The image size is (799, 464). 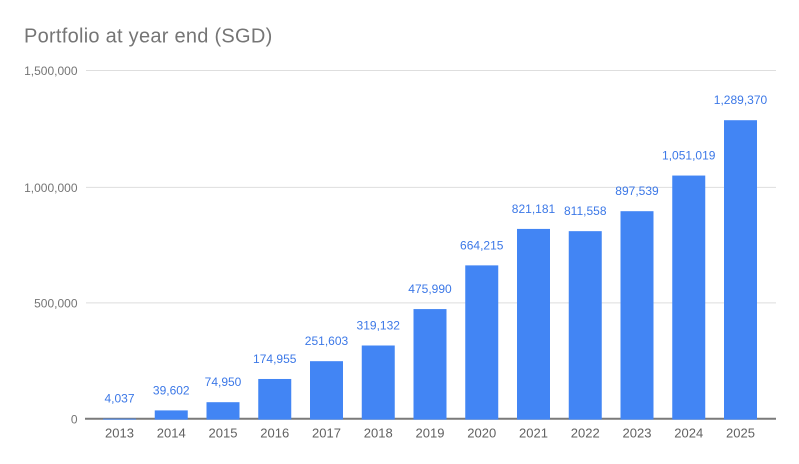 What do you see at coordinates (274, 432) in the screenshot?
I see `svg-text: 2016` at bounding box center [274, 432].